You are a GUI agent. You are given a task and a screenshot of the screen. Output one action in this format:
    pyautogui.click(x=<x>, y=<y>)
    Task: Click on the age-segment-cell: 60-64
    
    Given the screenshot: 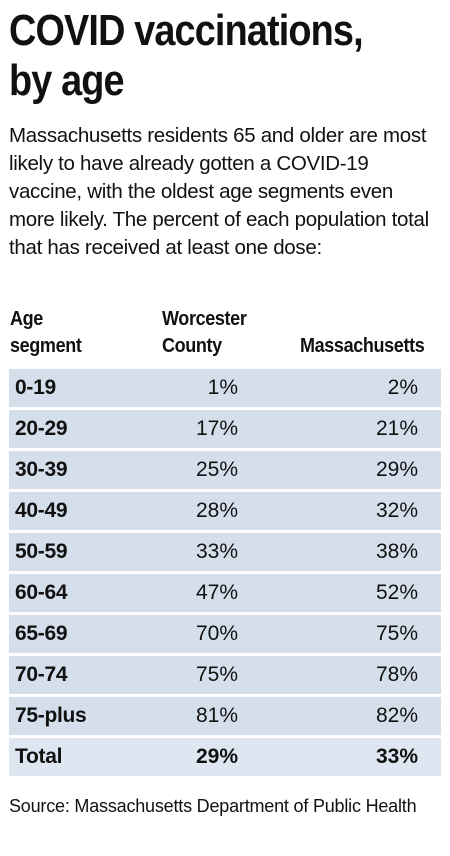 What is the action you would take?
    pyautogui.click(x=41, y=592)
    